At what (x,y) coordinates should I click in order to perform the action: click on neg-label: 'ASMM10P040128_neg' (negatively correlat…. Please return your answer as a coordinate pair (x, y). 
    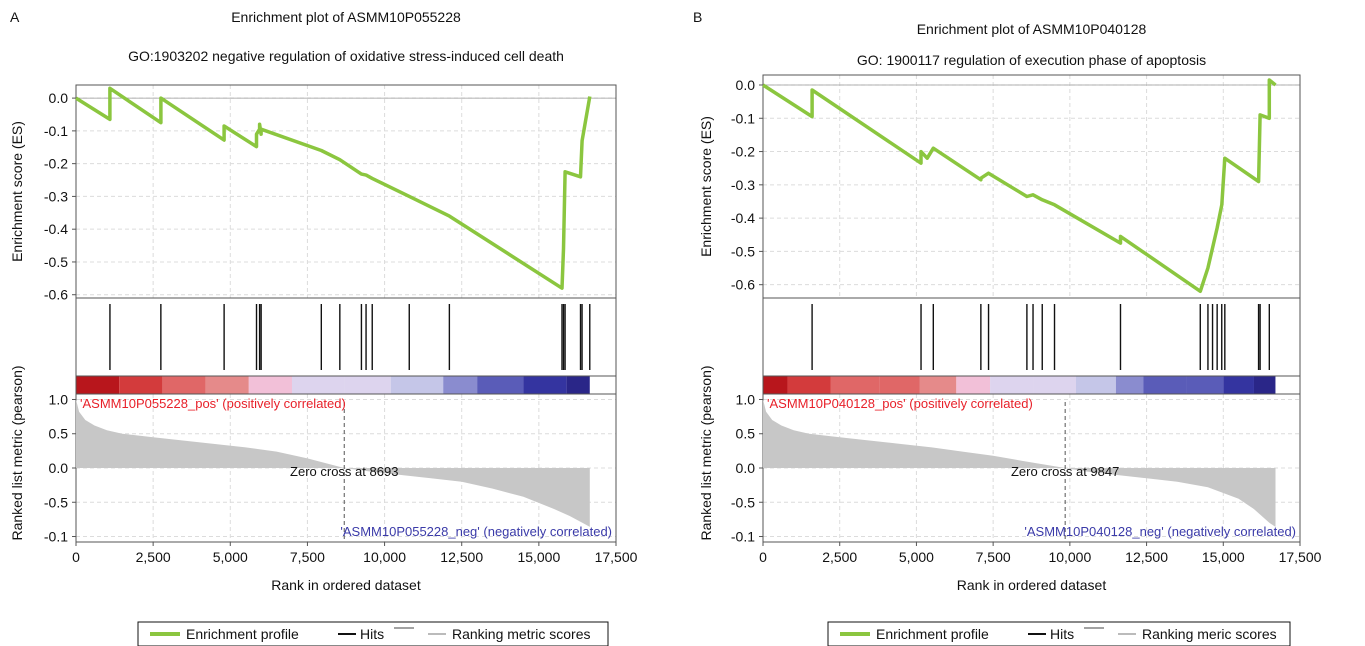
    Looking at the image, I should click on (1160, 531).